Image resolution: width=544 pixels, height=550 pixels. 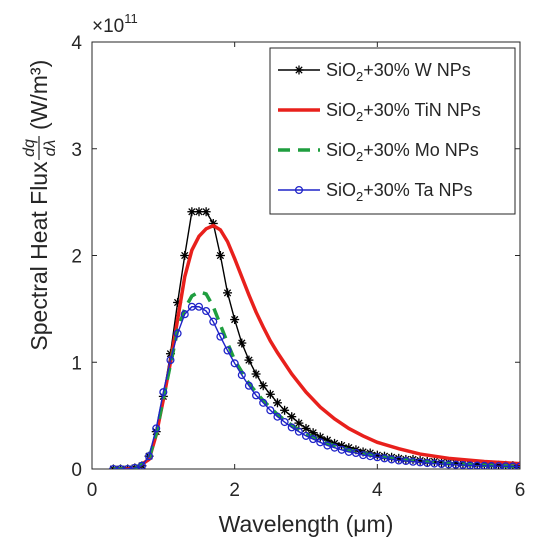 What do you see at coordinates (29, 148) in the screenshot?
I see `fraction-numerator: dq` at bounding box center [29, 148].